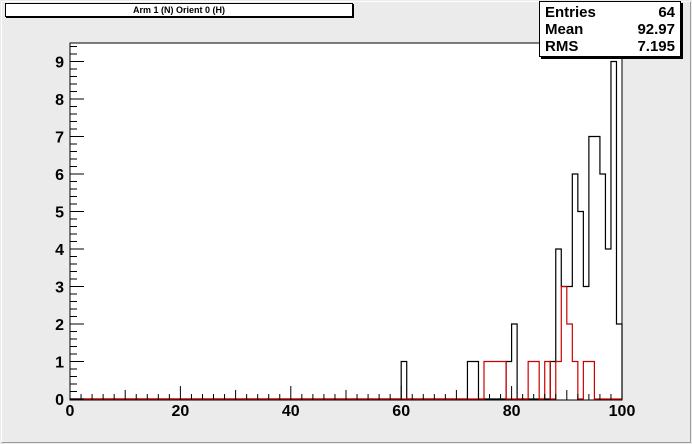  What do you see at coordinates (59, 363) in the screenshot?
I see `y-tick-label: 1` at bounding box center [59, 363].